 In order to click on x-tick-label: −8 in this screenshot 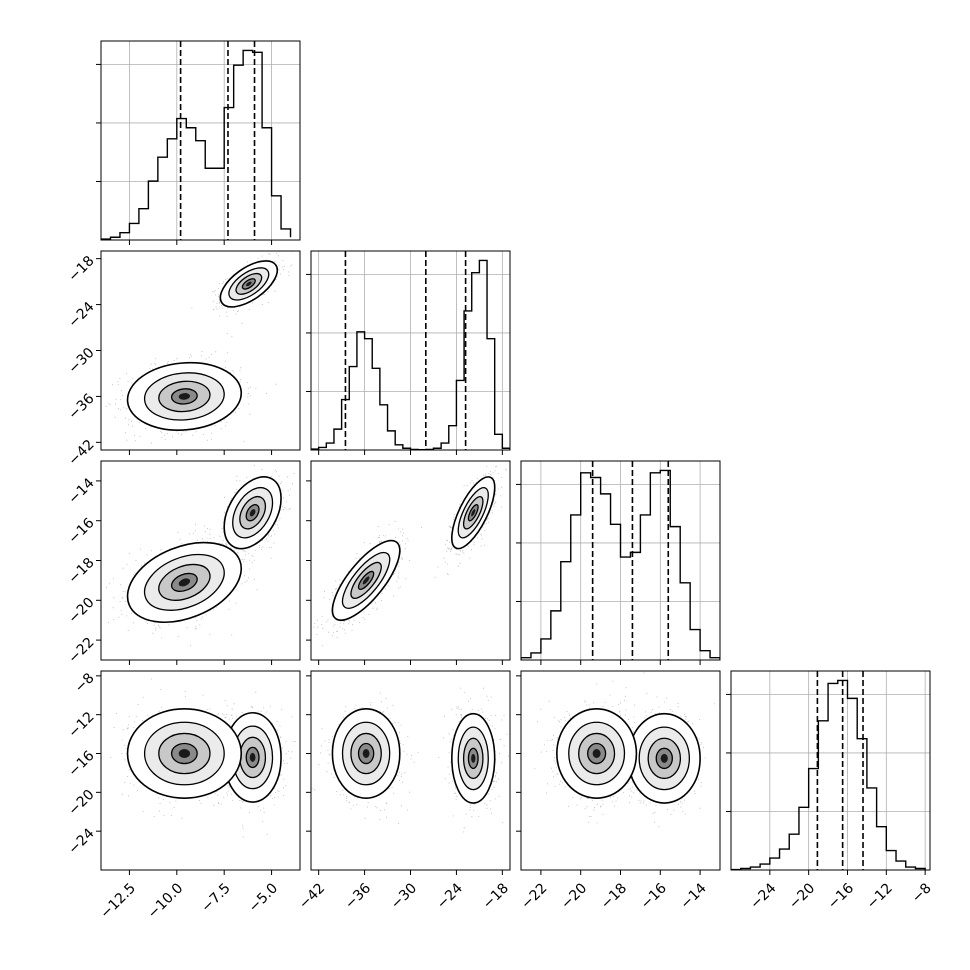, I will do `click(922, 893)`.